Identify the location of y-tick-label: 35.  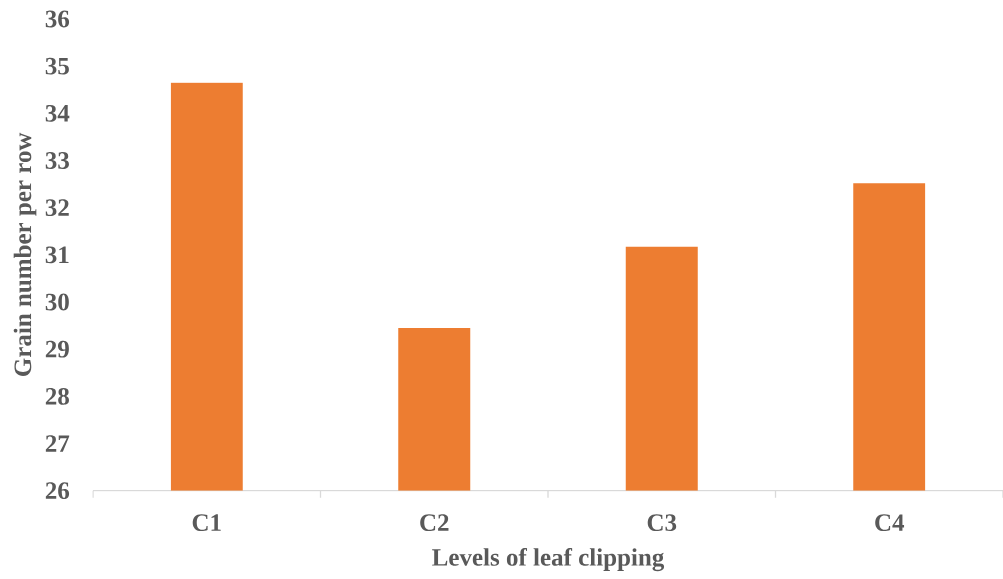
(57, 66).